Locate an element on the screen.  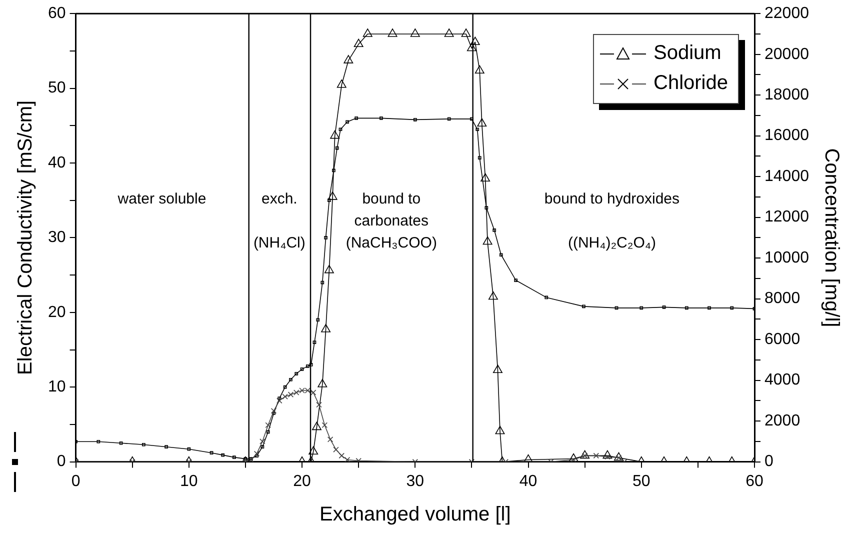
y2-tick-label: 6000 is located at coordinates (782, 339).